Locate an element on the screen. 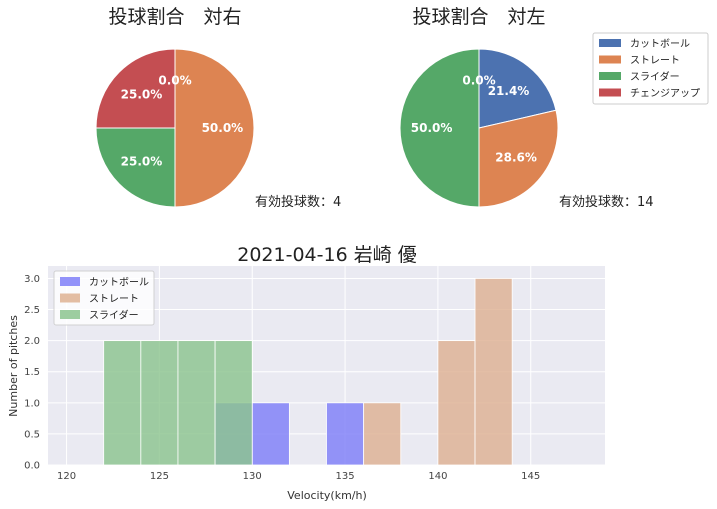 This screenshot has width=717, height=509. hist-bar-s2-b3 is located at coordinates (233, 403).